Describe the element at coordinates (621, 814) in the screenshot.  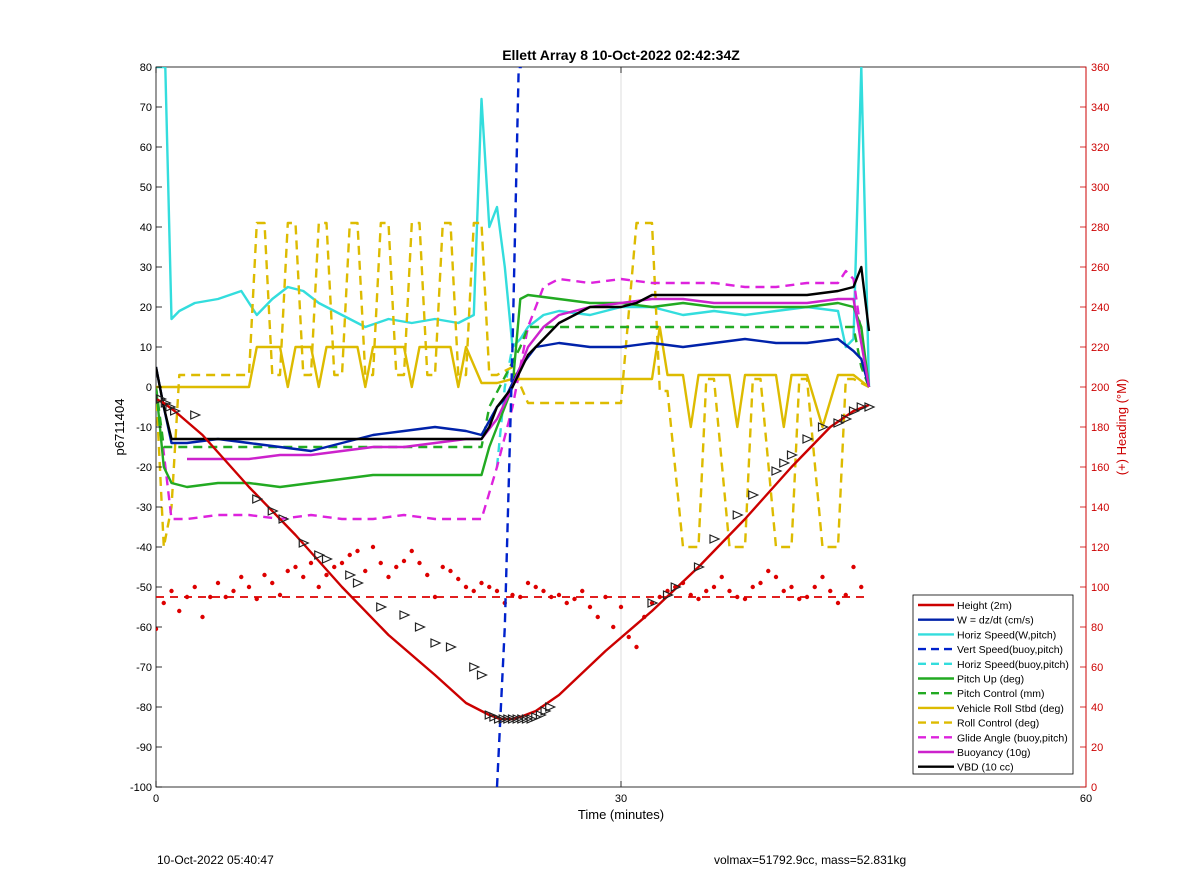
I see `x-axis-label: Time (minutes)` at that location.